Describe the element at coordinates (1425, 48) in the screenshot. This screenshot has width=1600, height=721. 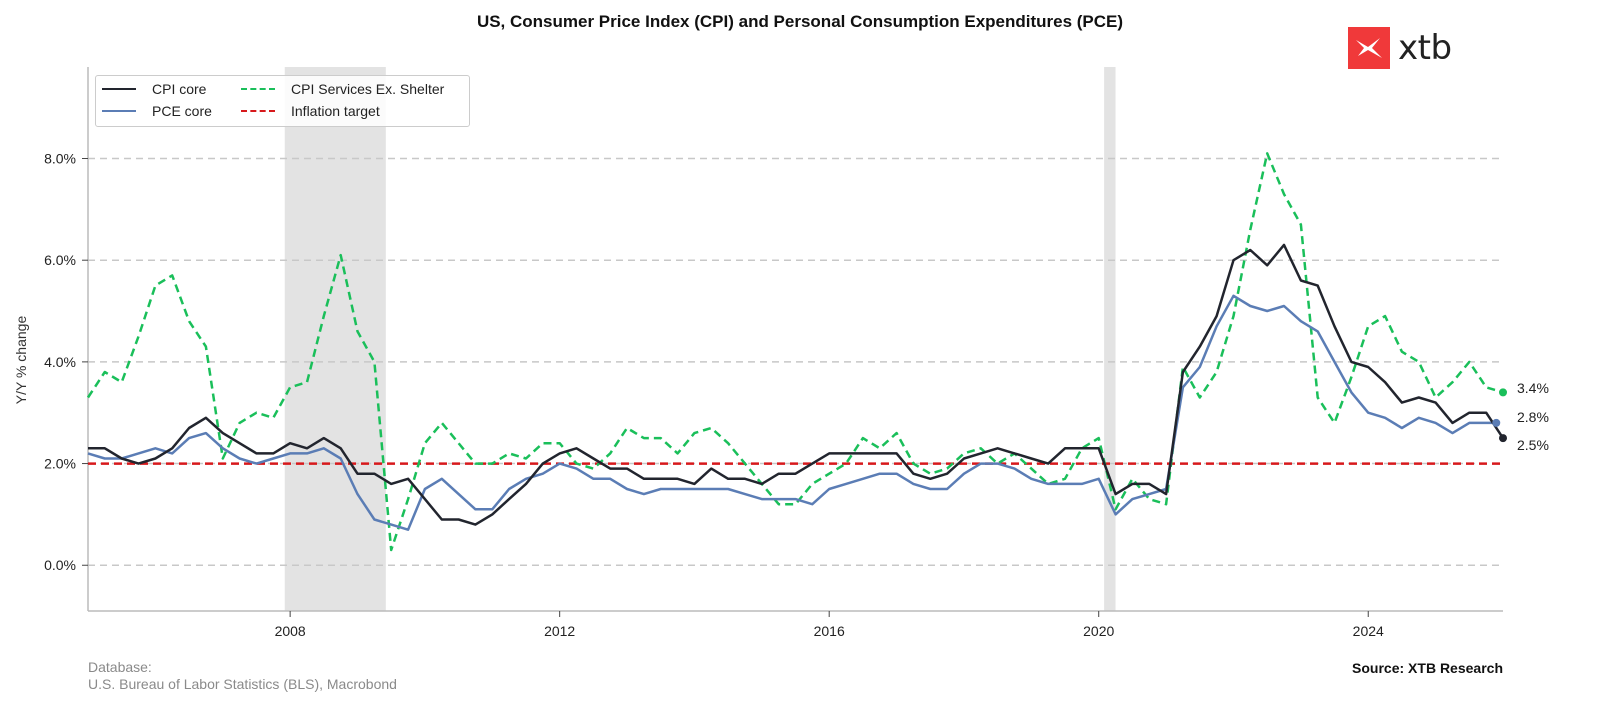
I see `logo-text: xtb` at that location.